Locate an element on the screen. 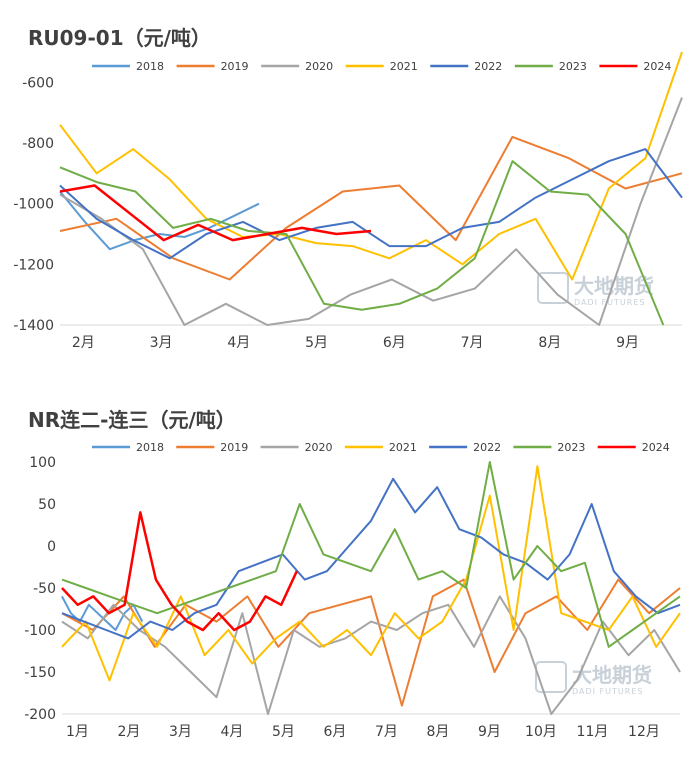  y-tick-label: -1200 is located at coordinates (33, 265).